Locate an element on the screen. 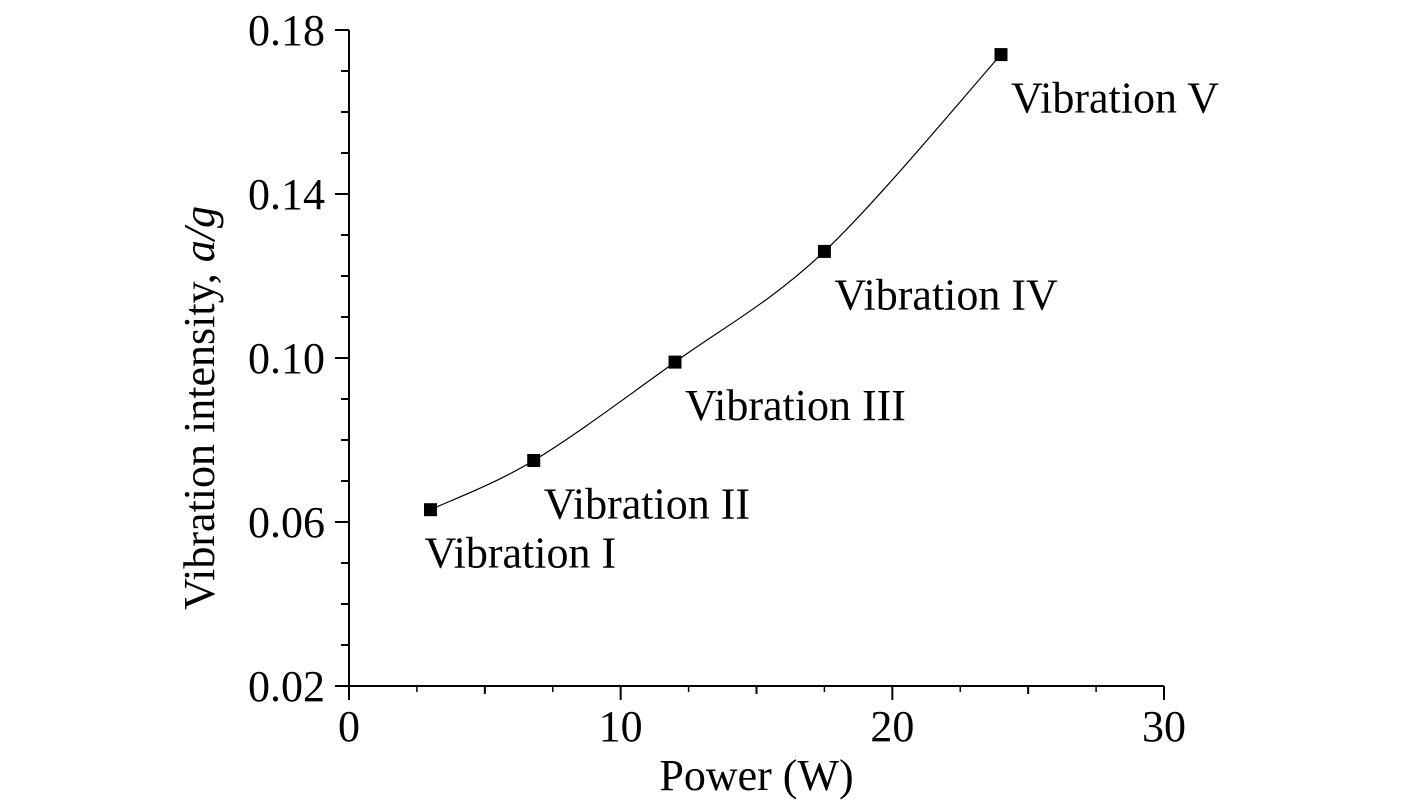 The height and width of the screenshot is (806, 1418). y-tick-label: 0.06 is located at coordinates (286, 522).